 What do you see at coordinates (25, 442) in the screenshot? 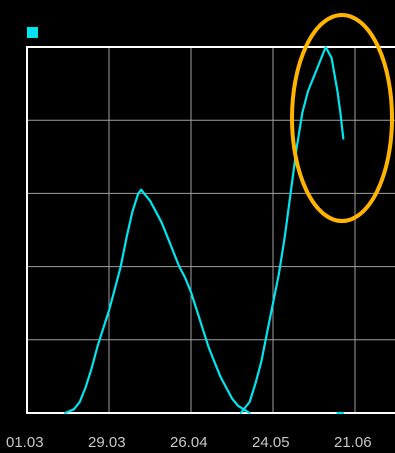
I see `x-tick-label: 01.03` at bounding box center [25, 442].